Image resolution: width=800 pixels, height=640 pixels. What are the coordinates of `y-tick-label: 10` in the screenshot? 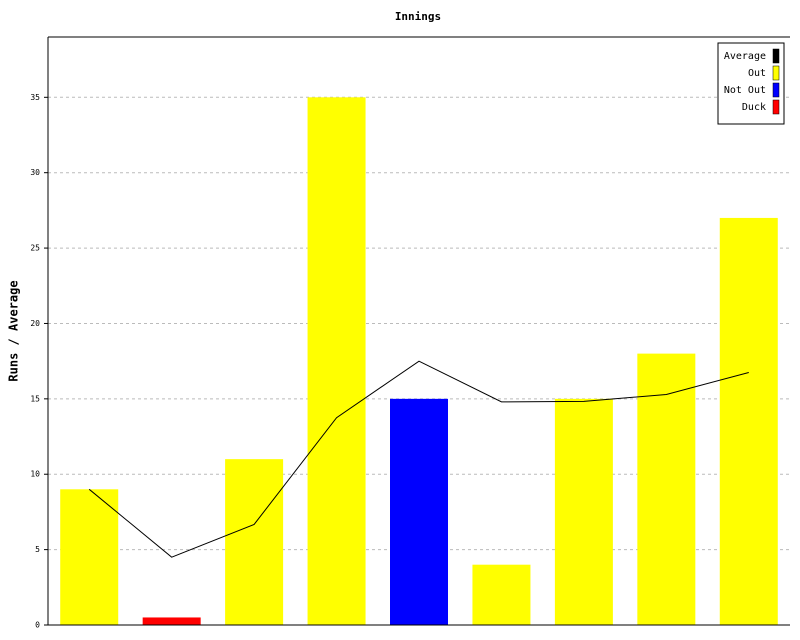 It's located at (35, 474).